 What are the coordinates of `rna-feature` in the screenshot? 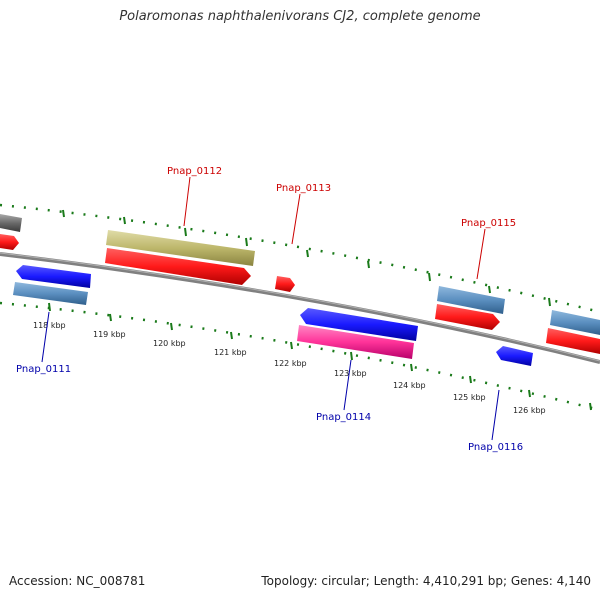 It's located at (180, 248).